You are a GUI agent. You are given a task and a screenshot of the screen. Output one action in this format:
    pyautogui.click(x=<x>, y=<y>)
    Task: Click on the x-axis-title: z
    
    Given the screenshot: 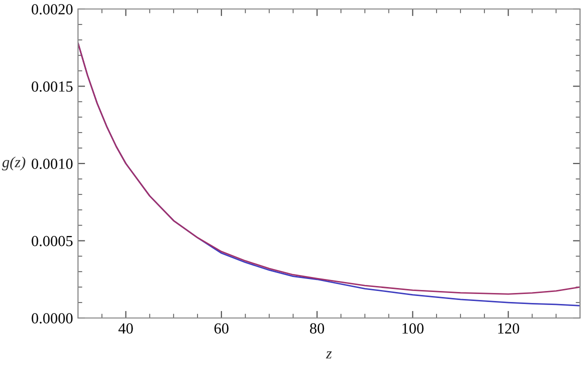 What is the action you would take?
    pyautogui.click(x=329, y=354)
    